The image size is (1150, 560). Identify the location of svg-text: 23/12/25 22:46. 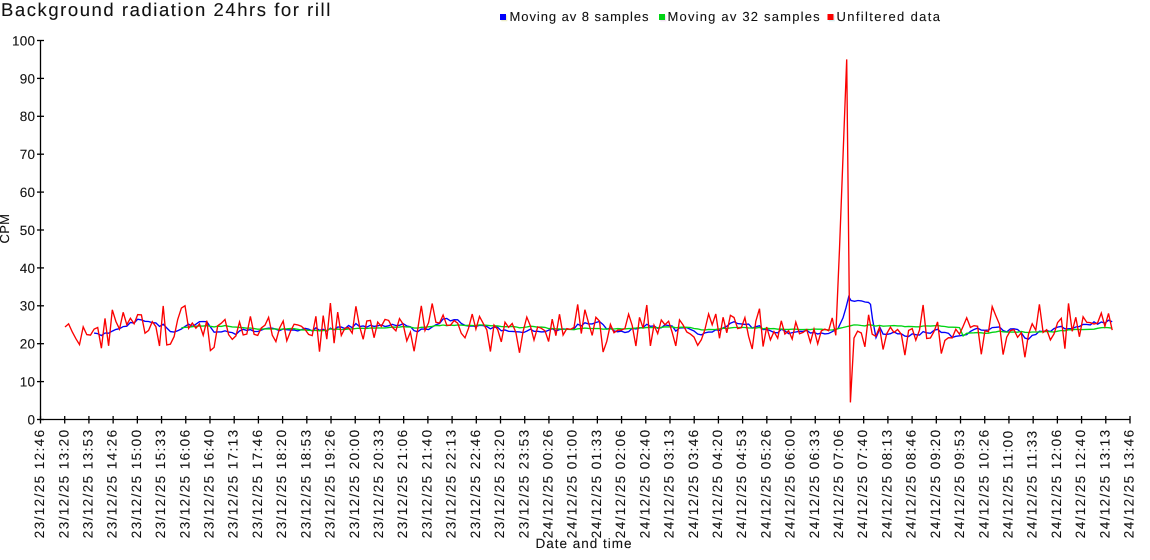
(475, 484).